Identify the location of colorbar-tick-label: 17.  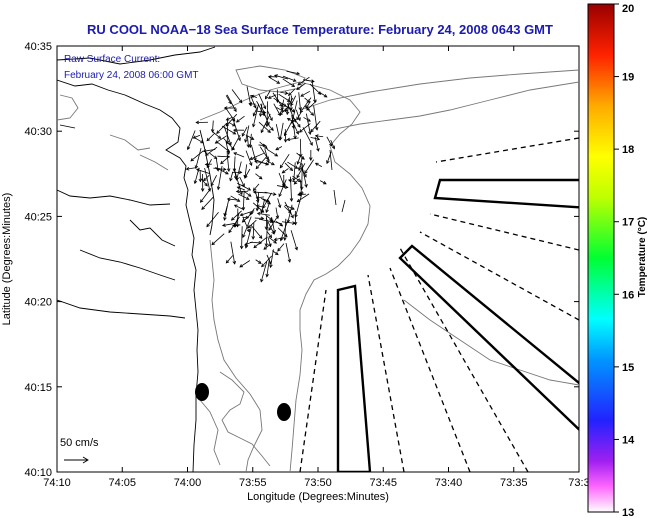
(628, 223).